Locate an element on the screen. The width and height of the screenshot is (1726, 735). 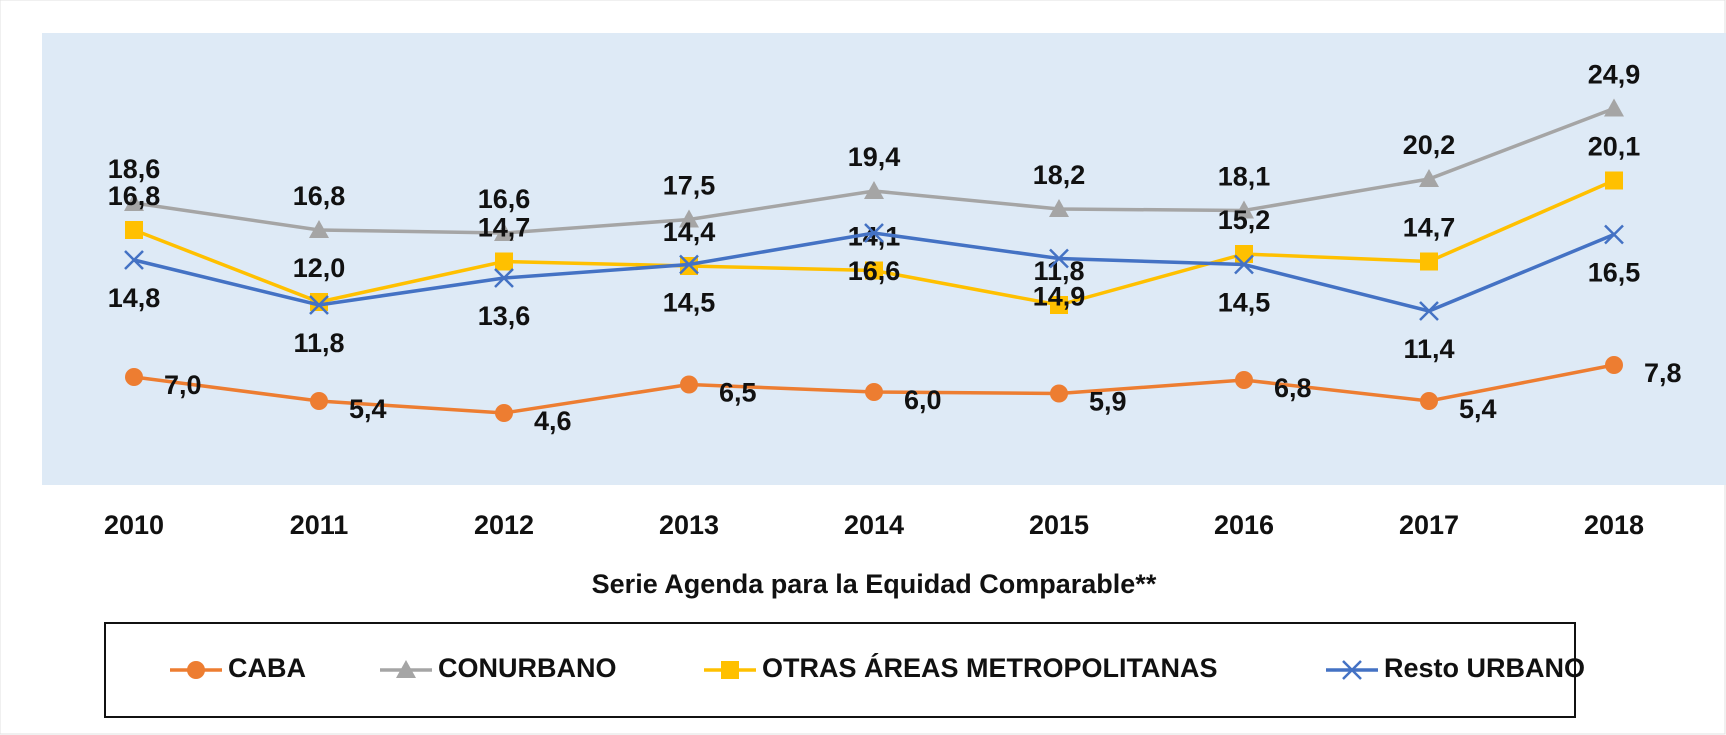
data-label: 14,4 is located at coordinates (689, 232).